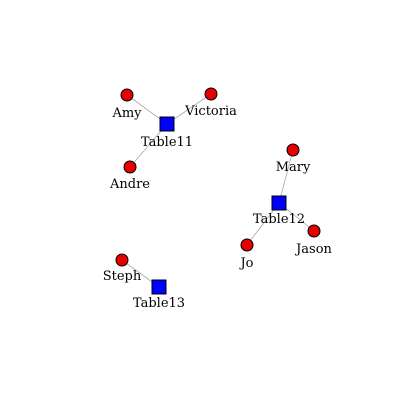 This screenshot has height=400, width=400. I want to click on person-node-andre, so click(130, 167).